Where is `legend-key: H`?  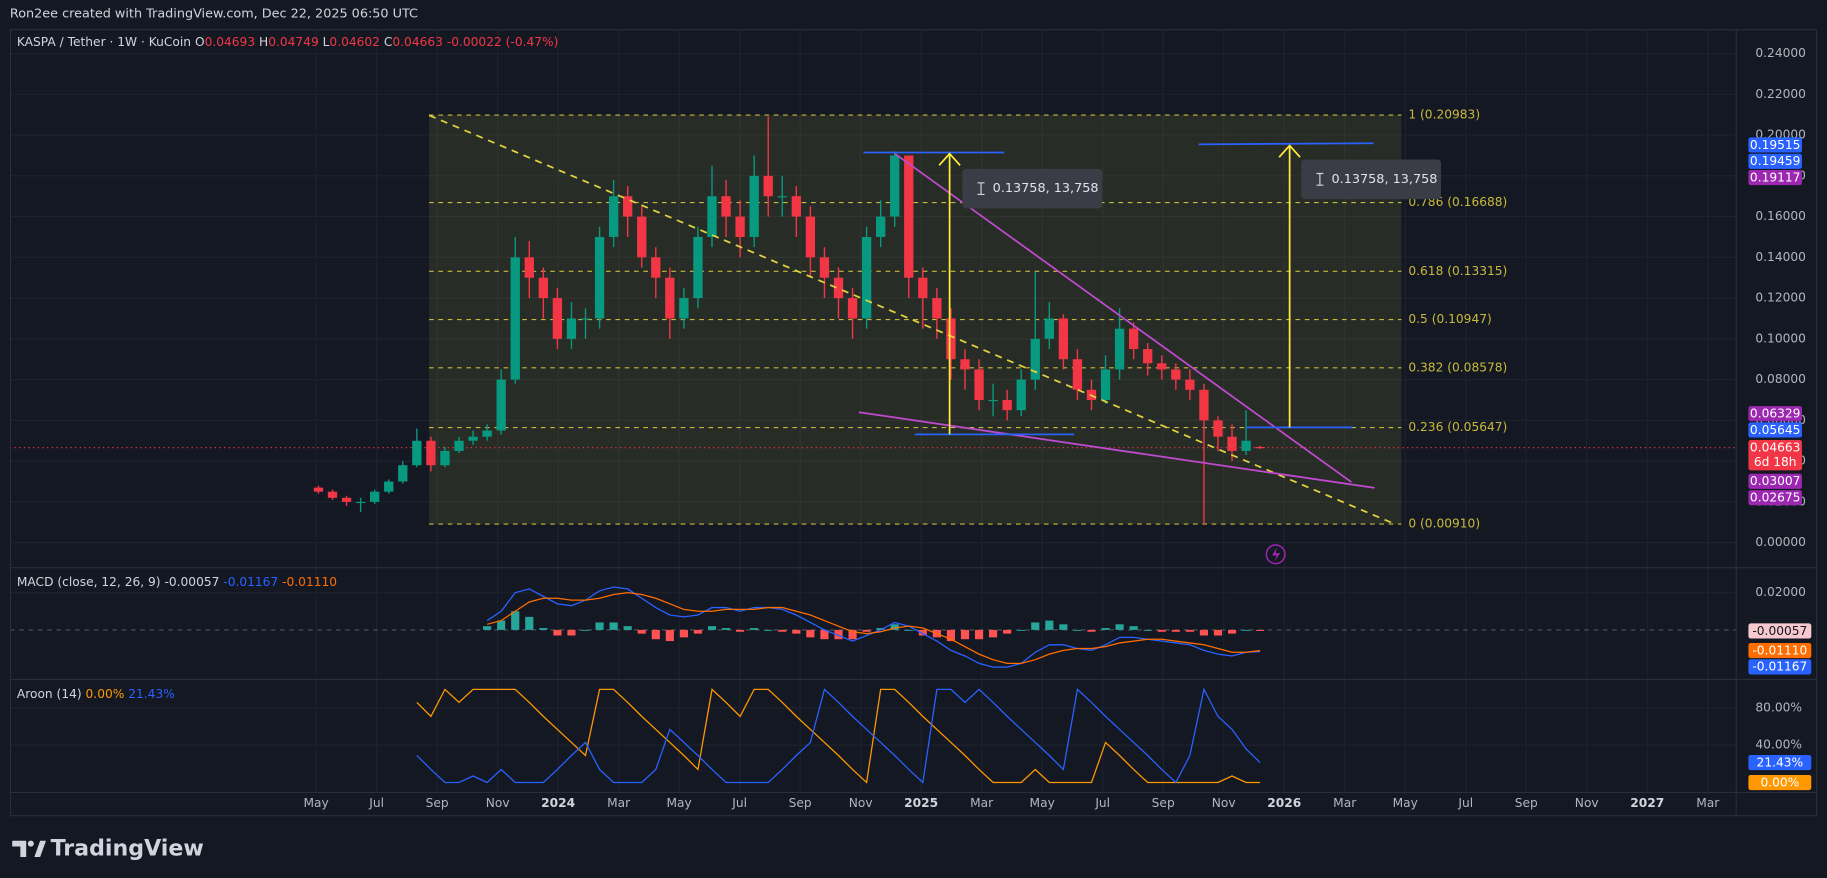
legend-key: H is located at coordinates (263, 41).